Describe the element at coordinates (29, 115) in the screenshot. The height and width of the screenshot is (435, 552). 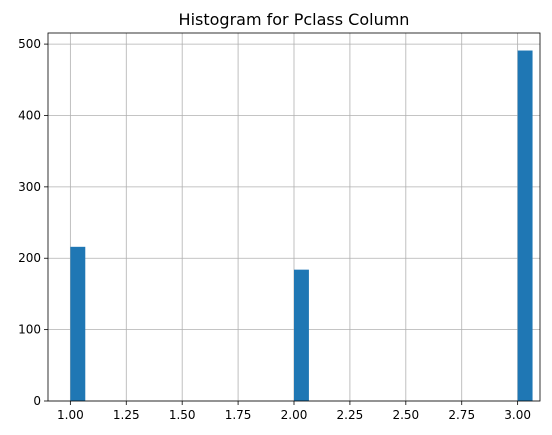
I see `y-tick-label: 400` at that location.